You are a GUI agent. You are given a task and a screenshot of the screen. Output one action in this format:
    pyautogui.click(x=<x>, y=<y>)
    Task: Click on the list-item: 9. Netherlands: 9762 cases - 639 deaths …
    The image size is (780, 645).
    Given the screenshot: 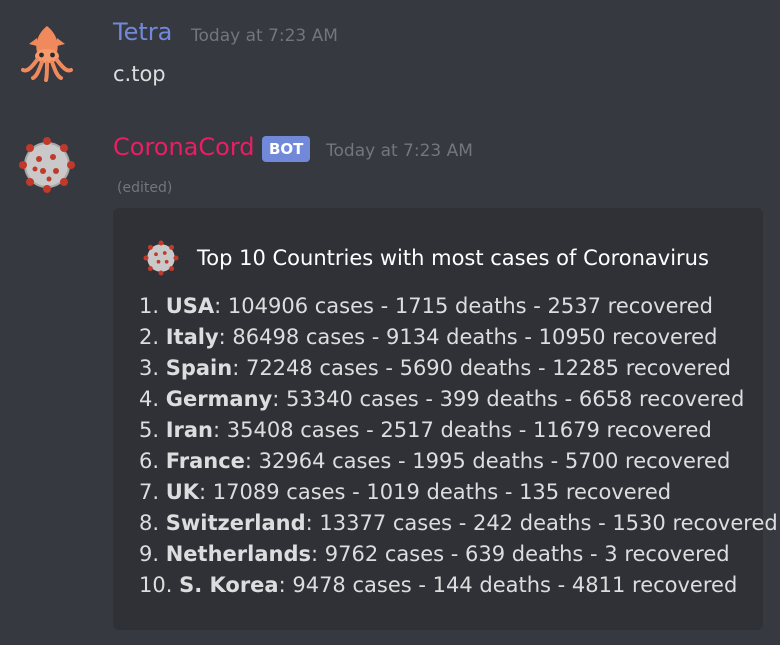 What is the action you would take?
    pyautogui.click(x=434, y=554)
    